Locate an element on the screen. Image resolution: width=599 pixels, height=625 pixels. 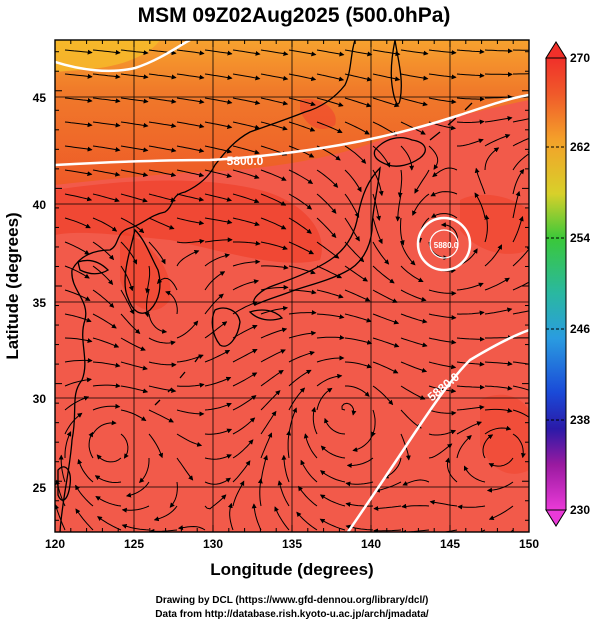
warm-patch is located at coordinates (494, 224).